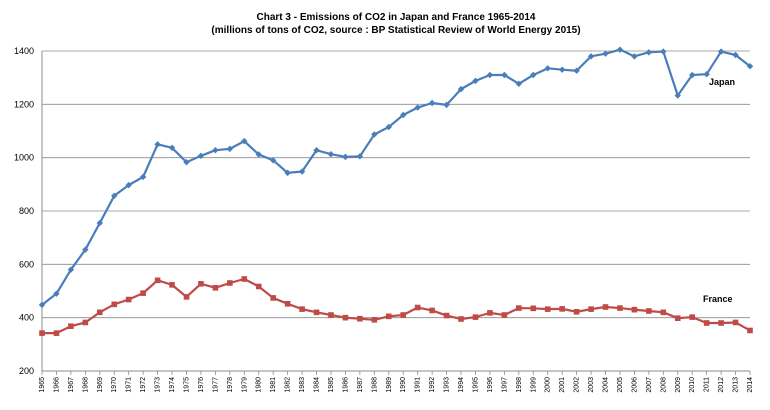 Image resolution: width=770 pixels, height=410 pixels. What do you see at coordinates (143, 385) in the screenshot?
I see `x-tick-label: 1972` at bounding box center [143, 385].